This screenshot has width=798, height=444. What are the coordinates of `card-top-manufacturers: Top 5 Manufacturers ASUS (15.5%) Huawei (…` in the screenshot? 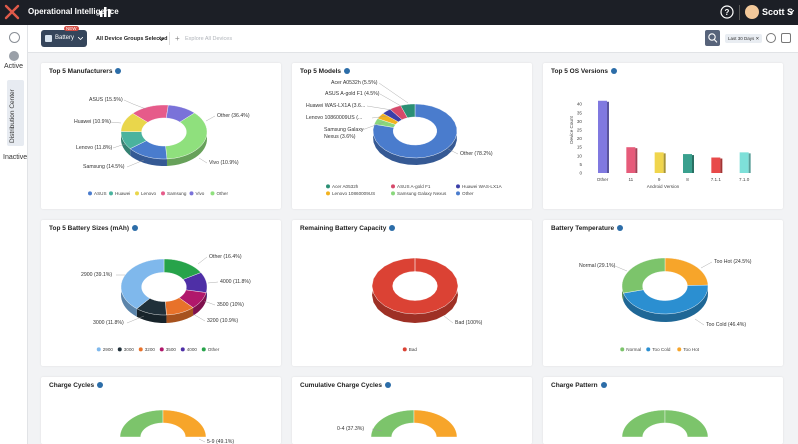 It's located at (161, 136).